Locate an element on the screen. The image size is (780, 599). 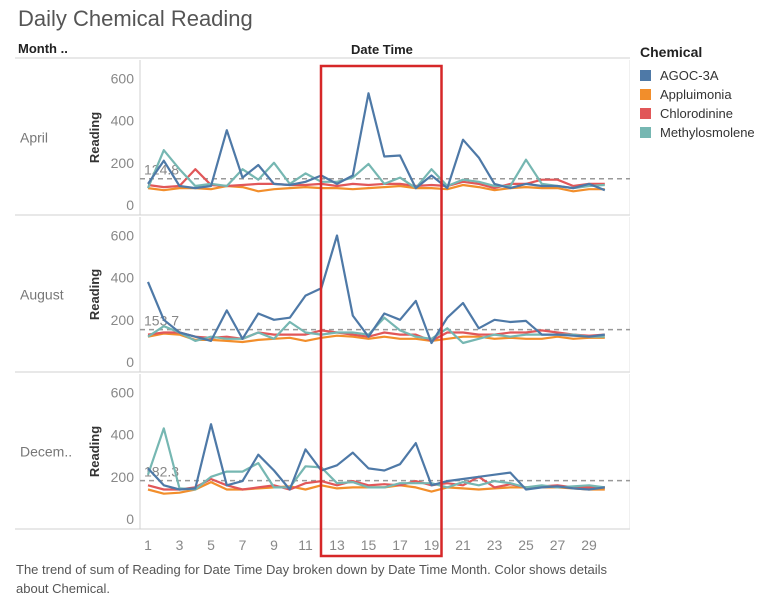
chart-title: Daily Chemical Reading is located at coordinates (135, 18).